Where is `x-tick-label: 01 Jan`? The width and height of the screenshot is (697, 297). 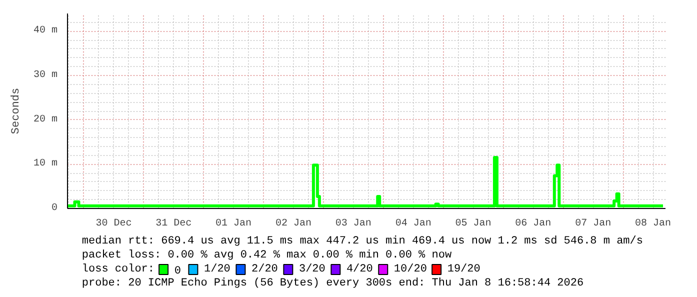 x-tick-label: 01 Jan is located at coordinates (234, 224).